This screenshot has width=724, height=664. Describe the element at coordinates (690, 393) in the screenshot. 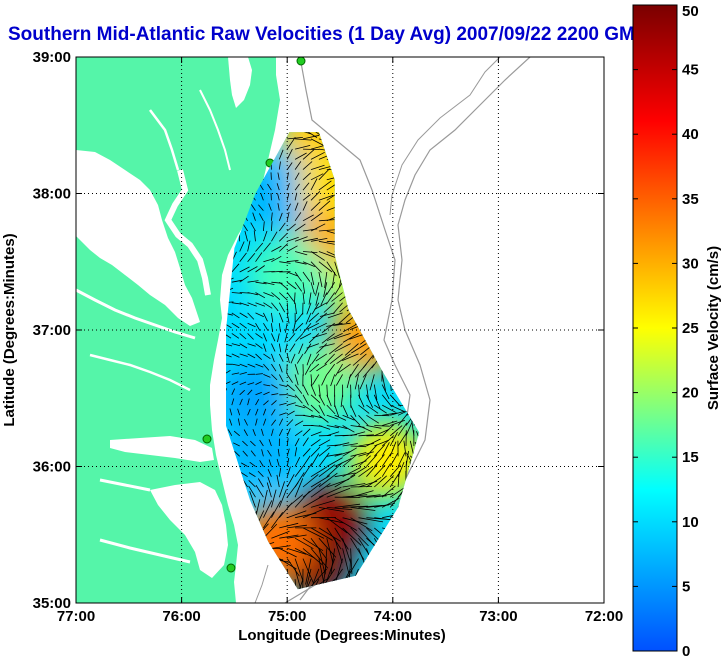

I see `colorbar-tick-label: 20` at that location.